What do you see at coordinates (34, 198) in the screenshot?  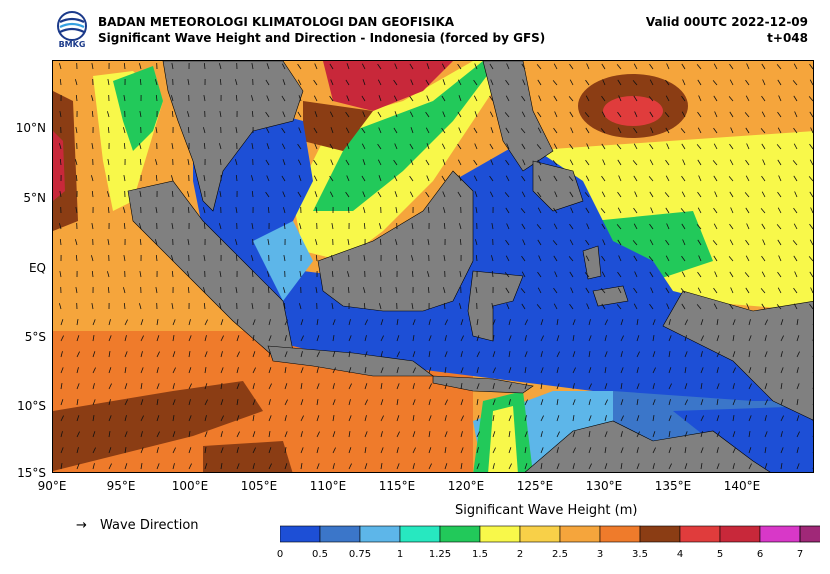 I see `lat-label: 5°N` at bounding box center [34, 198].